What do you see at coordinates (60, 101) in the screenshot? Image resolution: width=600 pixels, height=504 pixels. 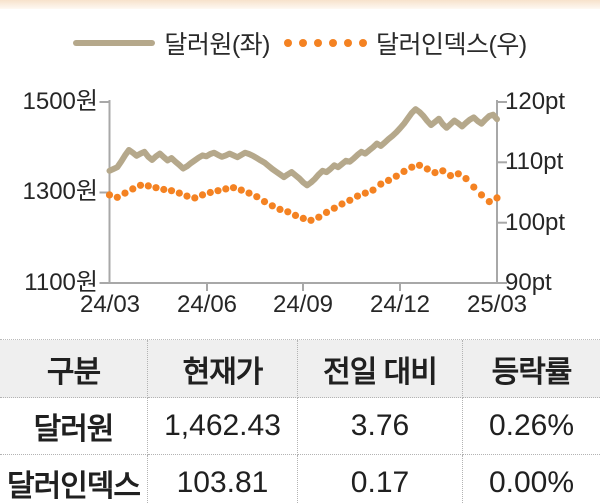 I see `left-axis-label-1500: 1500원` at bounding box center [60, 101].